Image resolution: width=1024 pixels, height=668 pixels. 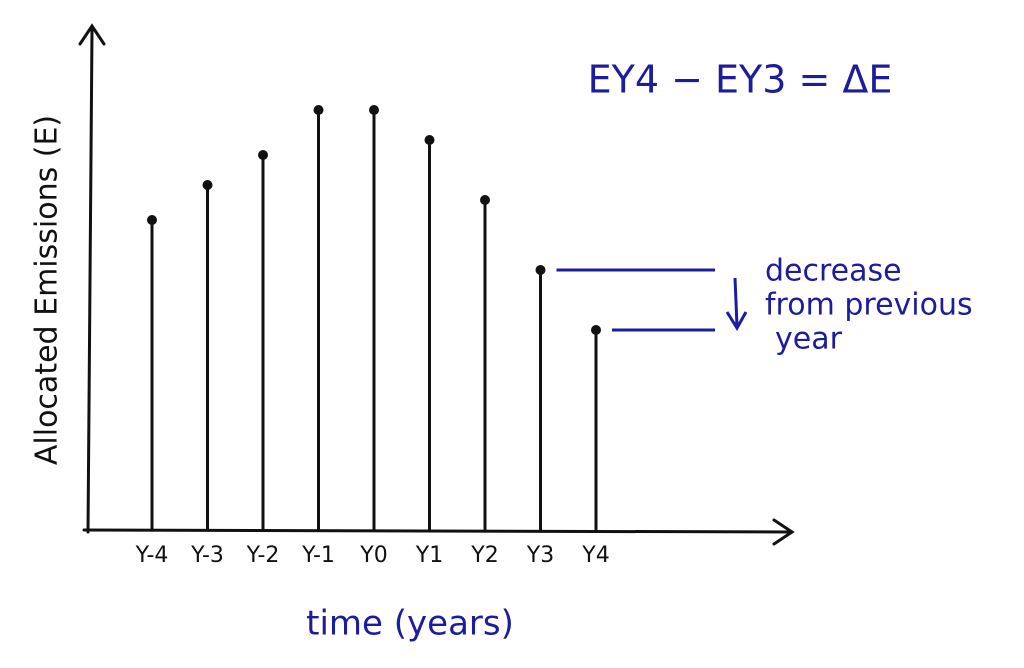 What do you see at coordinates (540, 555) in the screenshot?
I see `x-tick-label: Y3` at bounding box center [540, 555].